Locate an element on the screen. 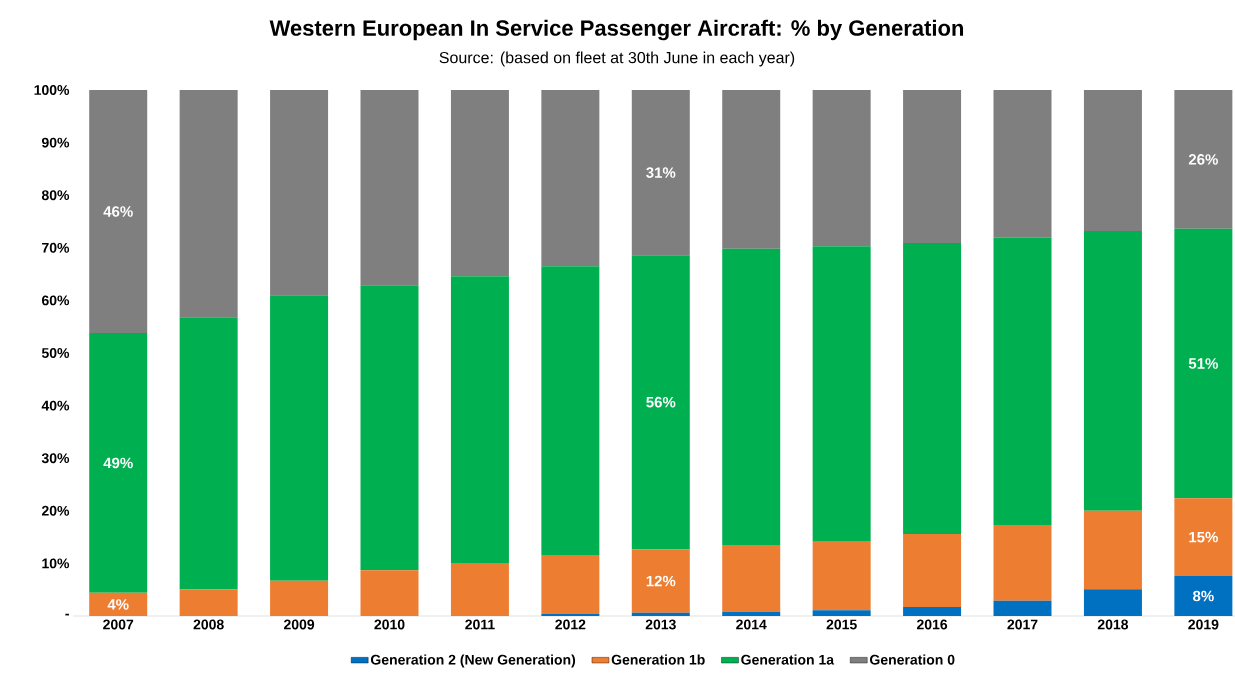  x-tick-label: 2018 is located at coordinates (1113, 624).